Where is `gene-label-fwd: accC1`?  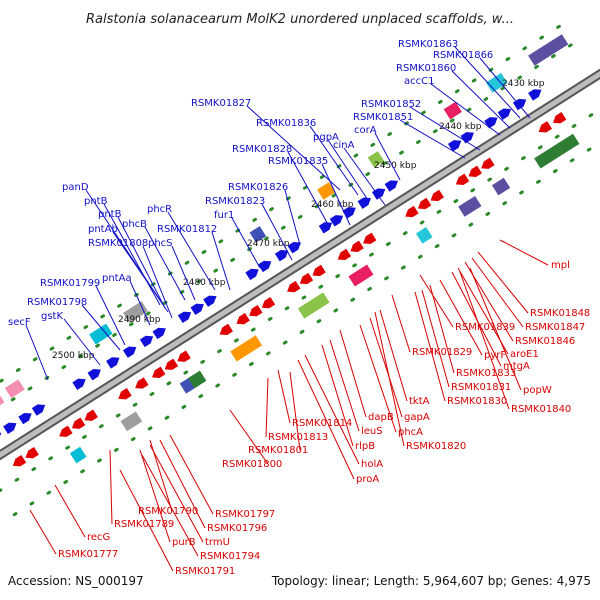 gene-label-fwd: accC1 is located at coordinates (419, 81).